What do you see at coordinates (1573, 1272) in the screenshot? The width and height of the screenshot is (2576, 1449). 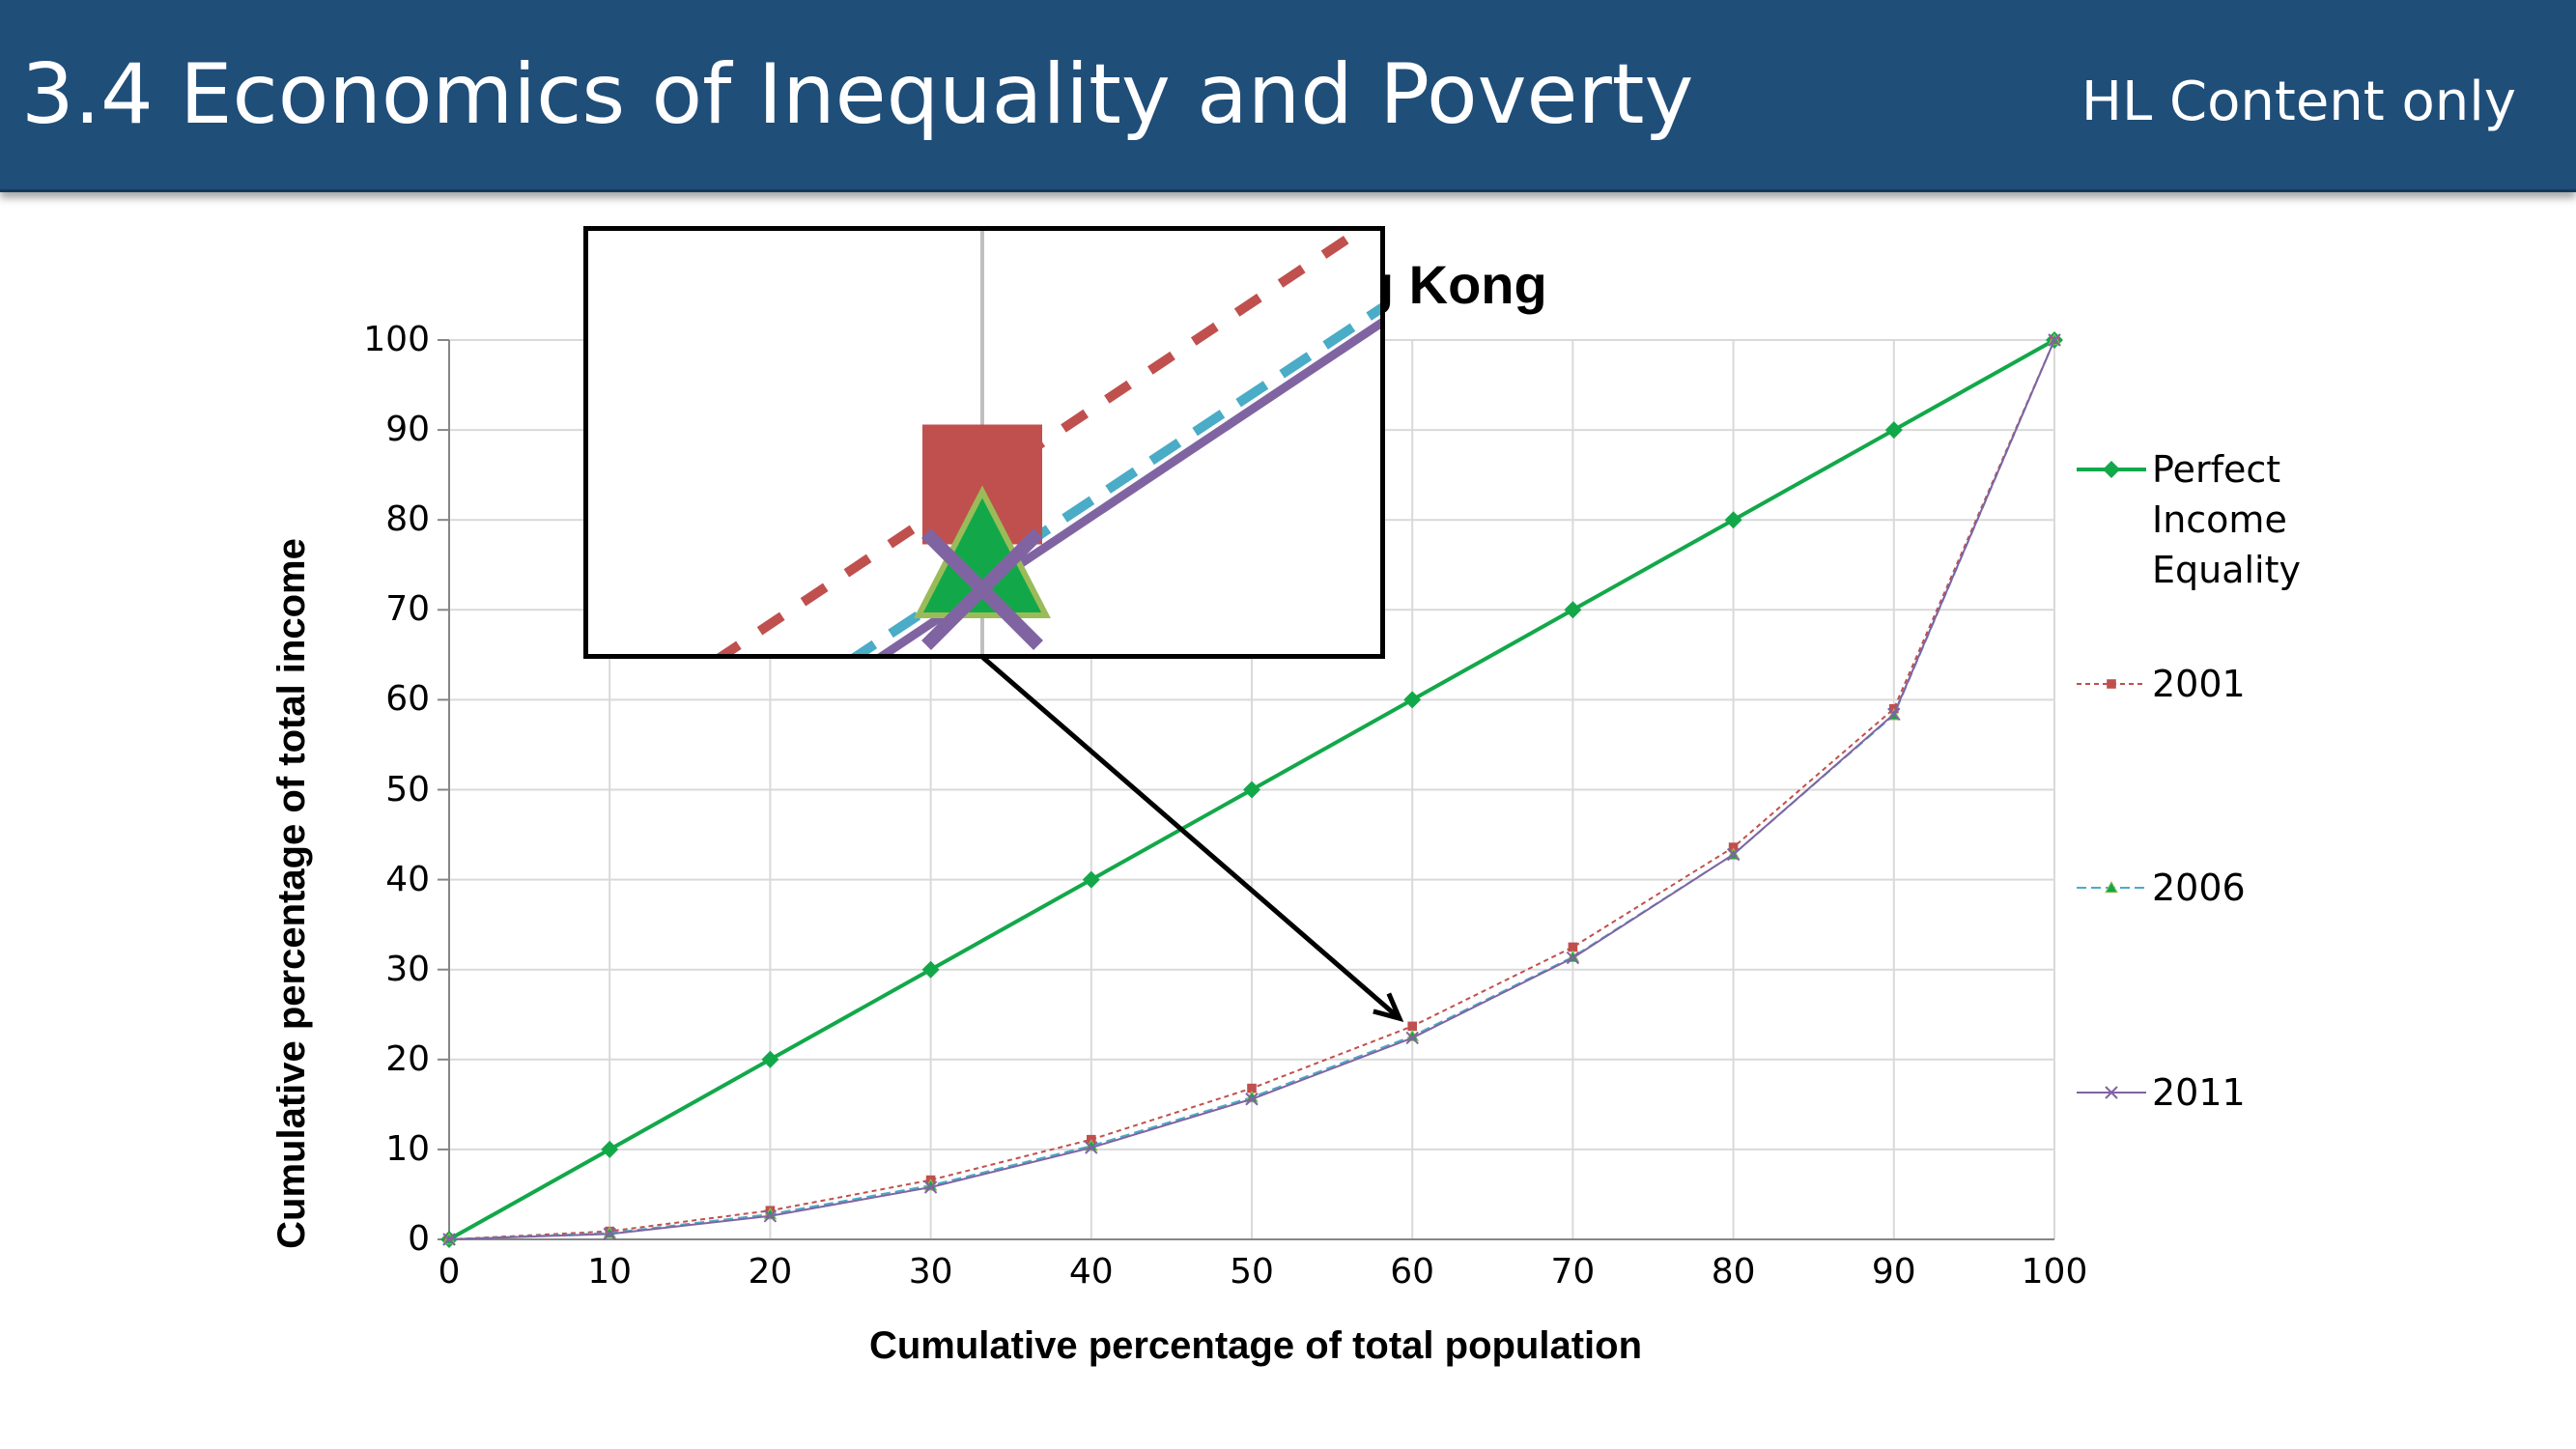 I see `x-tick-label: 70` at bounding box center [1573, 1272].